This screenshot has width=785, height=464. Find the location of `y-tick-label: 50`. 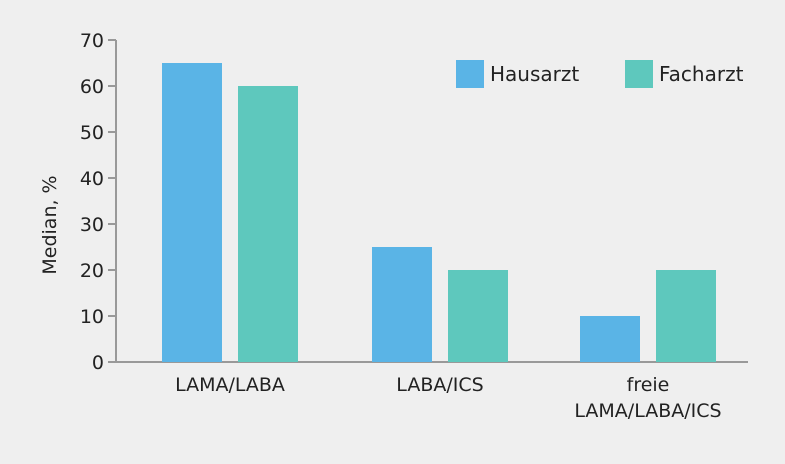

y-tick-label: 50 is located at coordinates (92, 133).